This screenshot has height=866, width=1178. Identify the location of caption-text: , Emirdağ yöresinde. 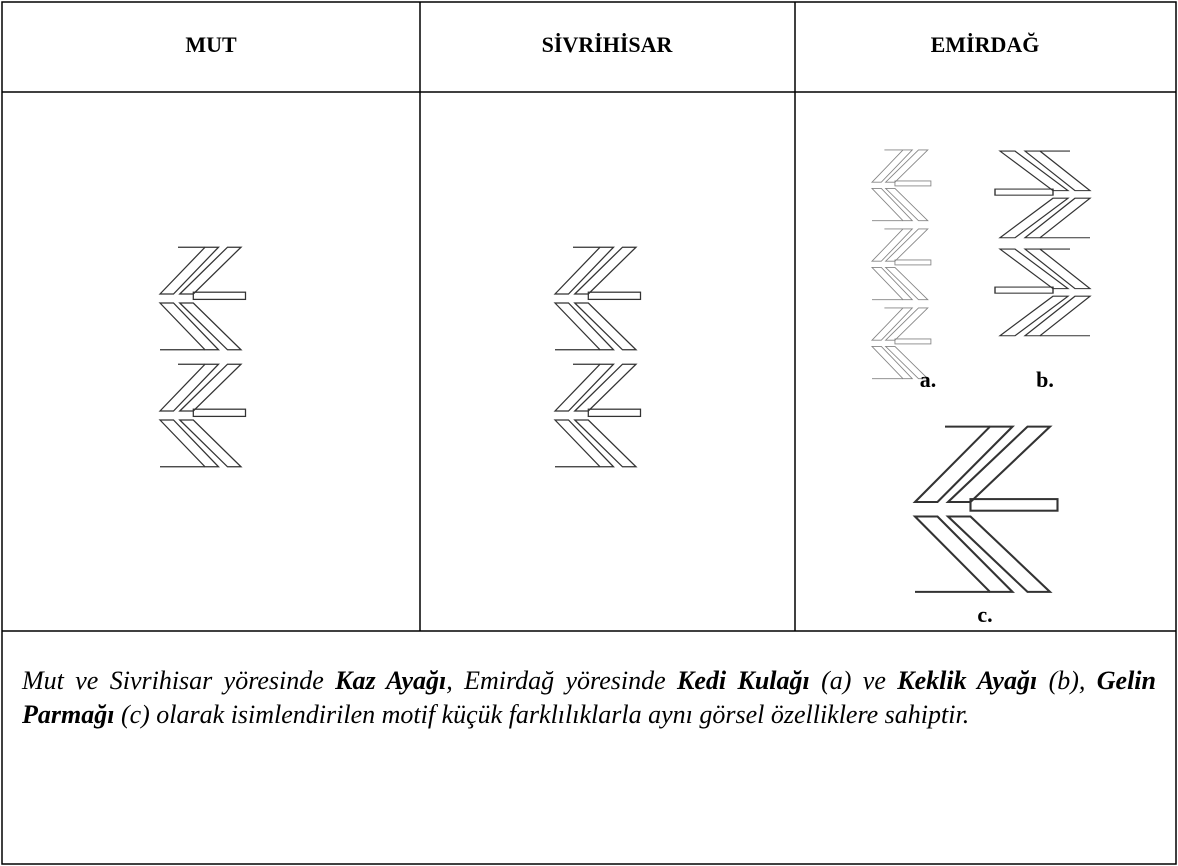
(561, 680).